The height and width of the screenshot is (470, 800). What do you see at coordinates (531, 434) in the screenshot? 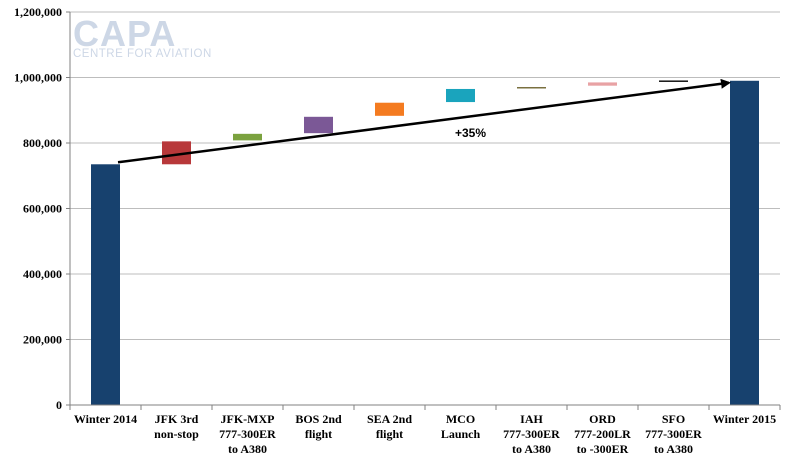
I see `x-category-label: IAH 777-300ER to A380` at bounding box center [531, 434].